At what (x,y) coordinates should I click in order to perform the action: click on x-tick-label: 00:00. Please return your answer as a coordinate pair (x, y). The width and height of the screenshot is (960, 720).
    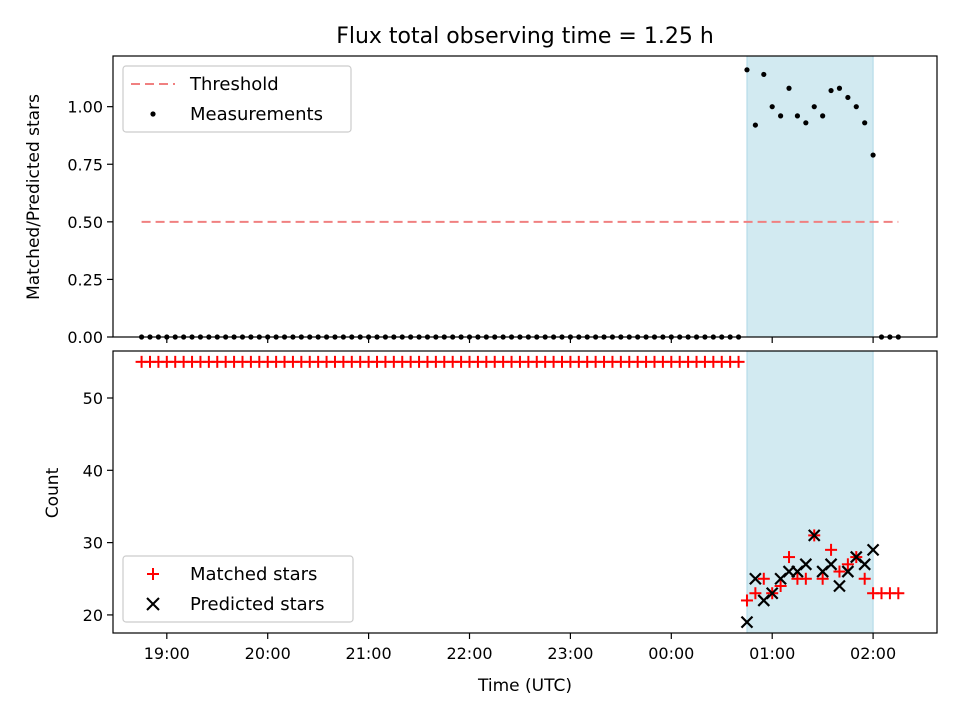
    Looking at the image, I should click on (671, 653).